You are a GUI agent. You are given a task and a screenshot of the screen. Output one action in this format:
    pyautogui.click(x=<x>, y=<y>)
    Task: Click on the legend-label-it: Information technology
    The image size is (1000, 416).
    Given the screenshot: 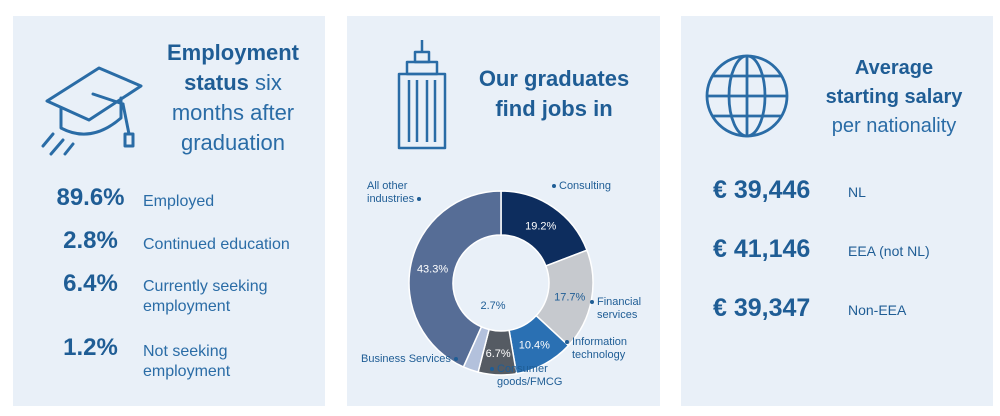 What is the action you would take?
    pyautogui.click(x=594, y=349)
    